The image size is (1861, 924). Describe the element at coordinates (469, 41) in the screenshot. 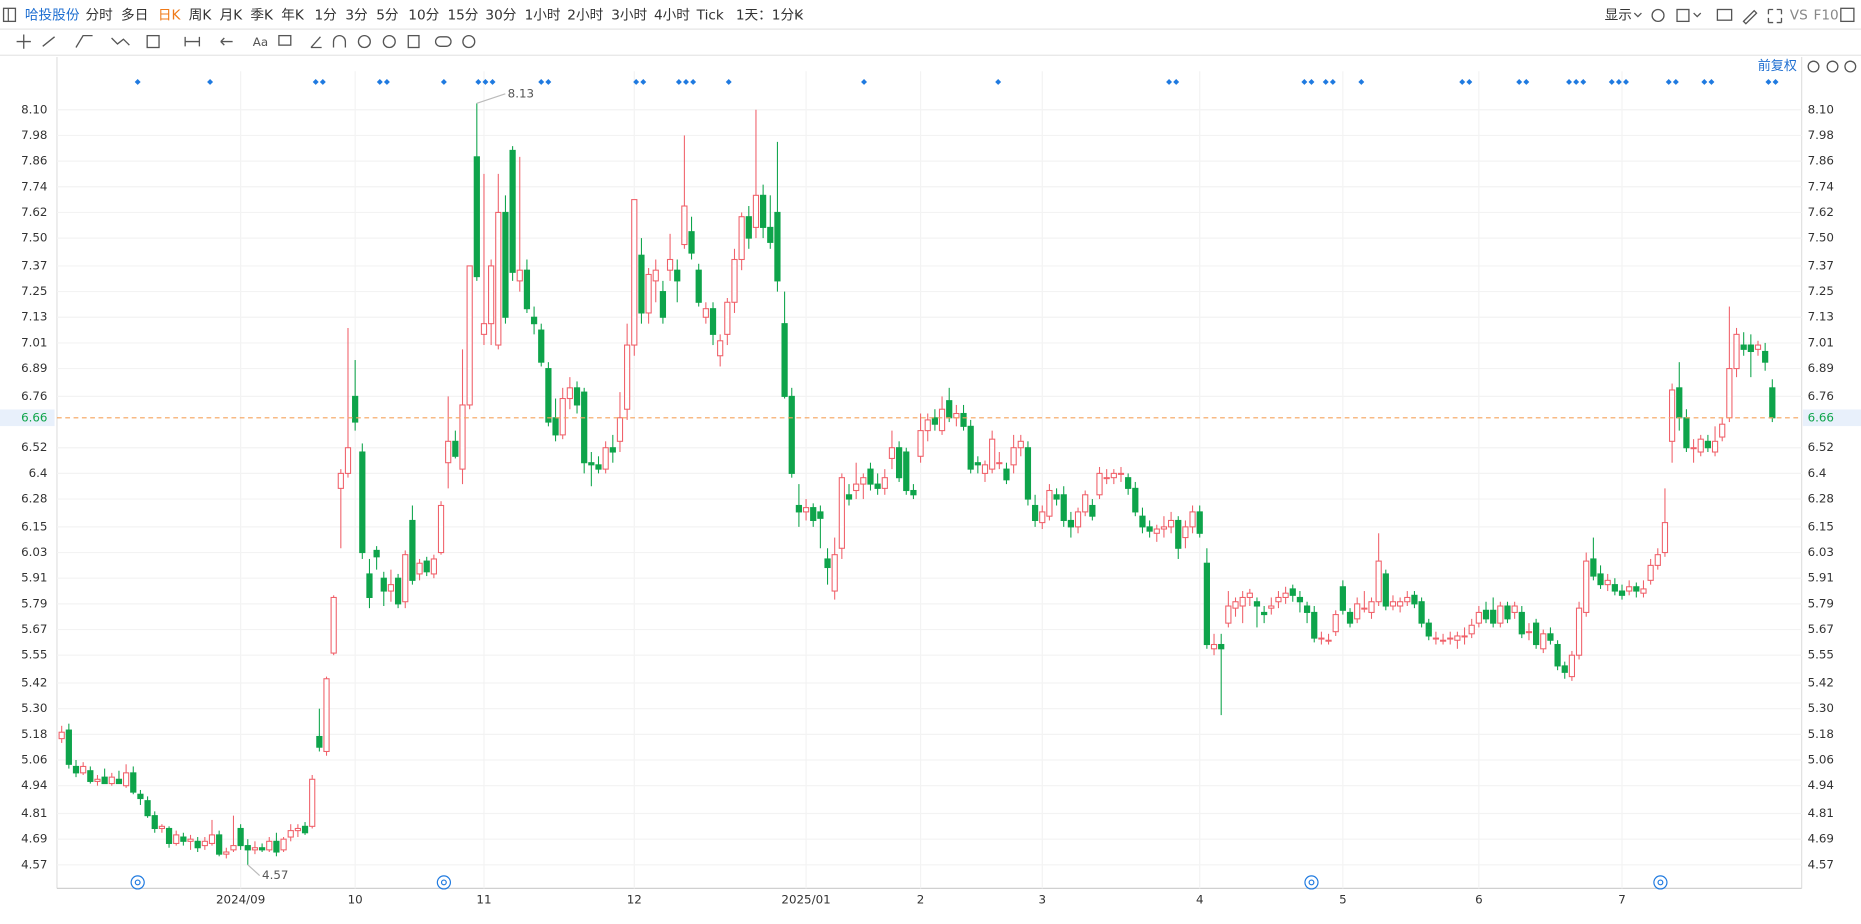

I see `config-tool` at that location.